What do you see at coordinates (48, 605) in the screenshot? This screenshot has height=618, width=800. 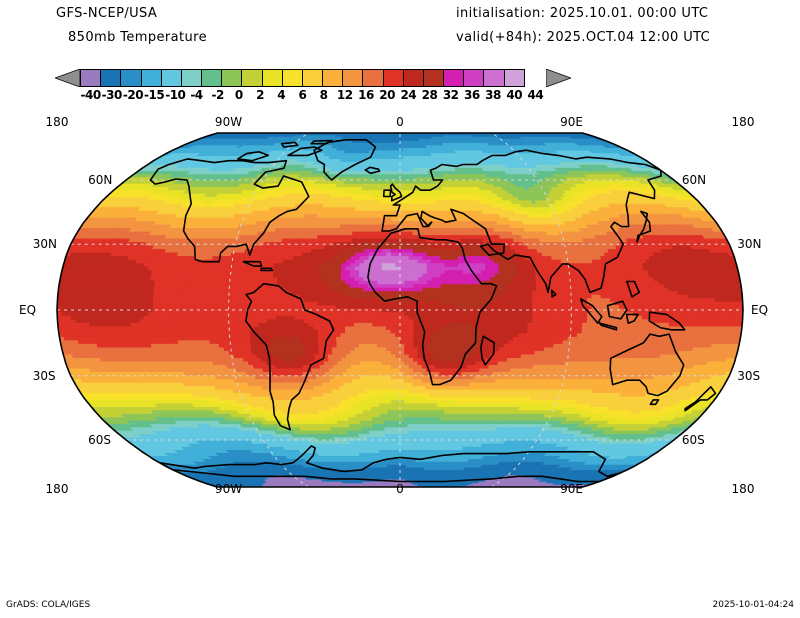 I see `footer-credit: GrADS: COLA/IGES` at bounding box center [48, 605].